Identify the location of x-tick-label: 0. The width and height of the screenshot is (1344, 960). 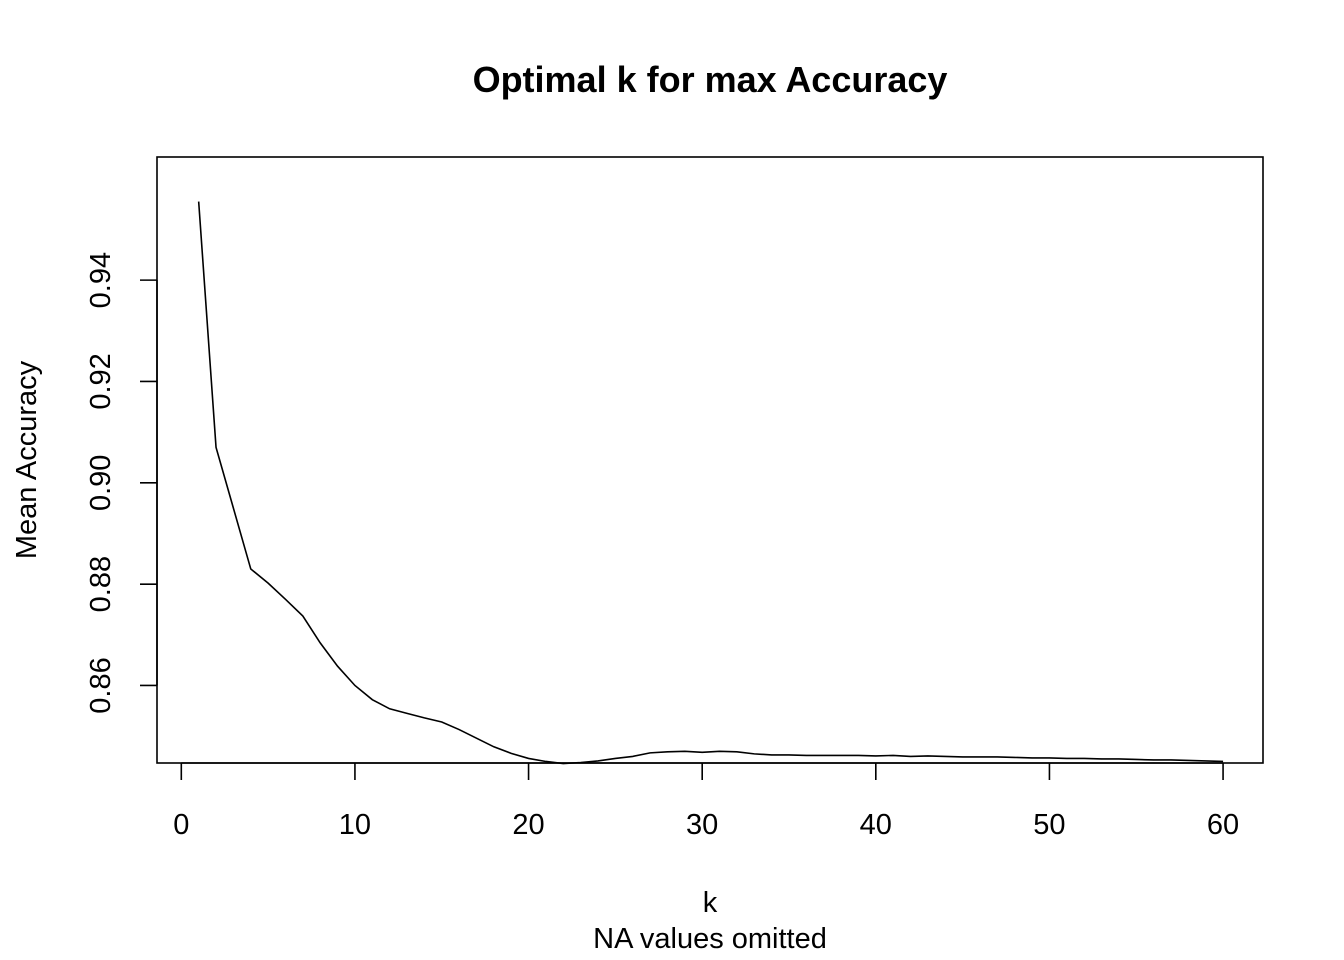
(181, 825).